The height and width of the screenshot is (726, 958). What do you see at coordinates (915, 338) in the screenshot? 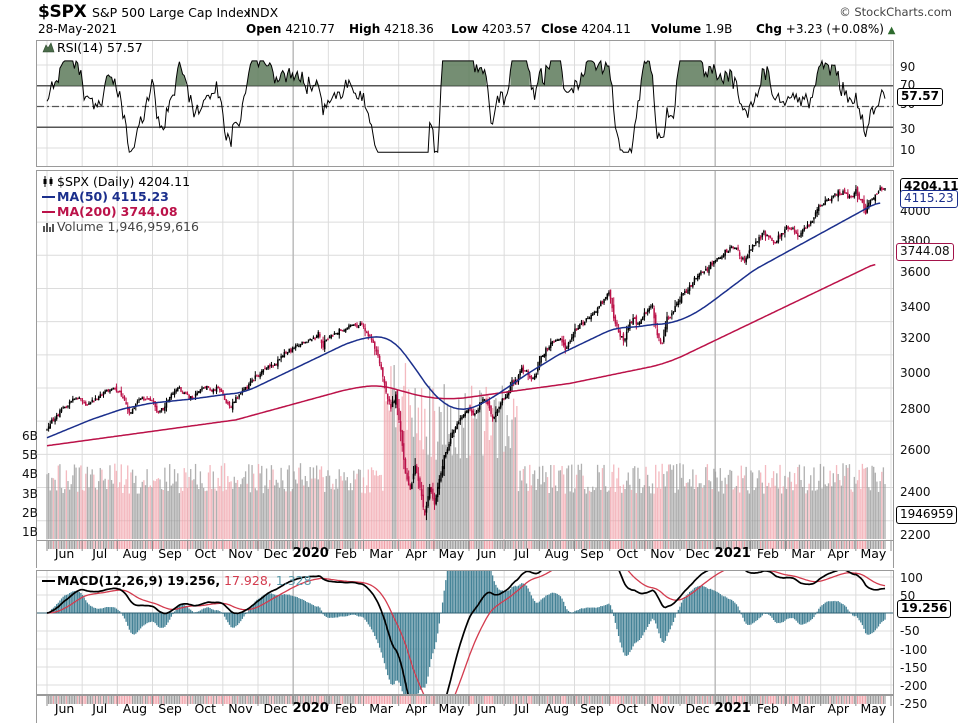
I see `price-tick-3200: 3200` at bounding box center [915, 338].